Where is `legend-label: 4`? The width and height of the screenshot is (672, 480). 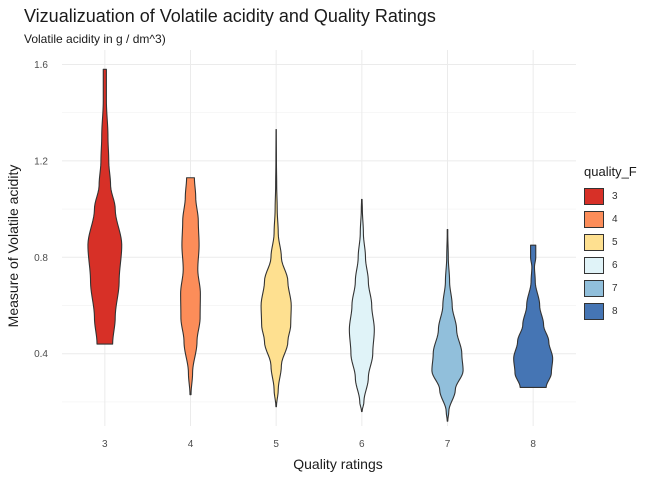
legend-label: 4 is located at coordinates (615, 219).